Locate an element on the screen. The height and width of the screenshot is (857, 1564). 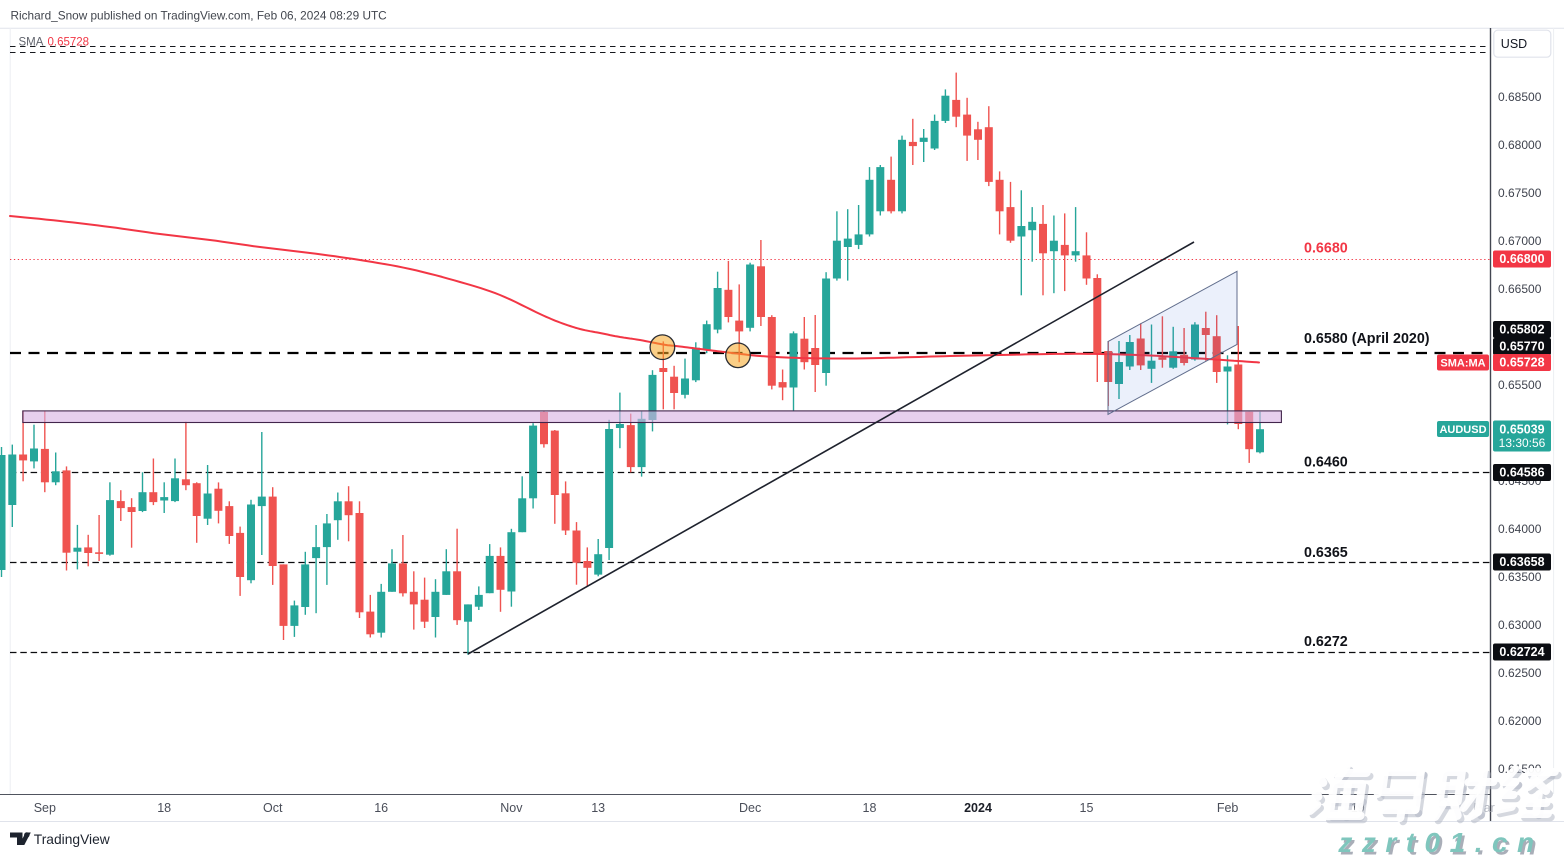
svg-text: Nov is located at coordinates (511, 808).